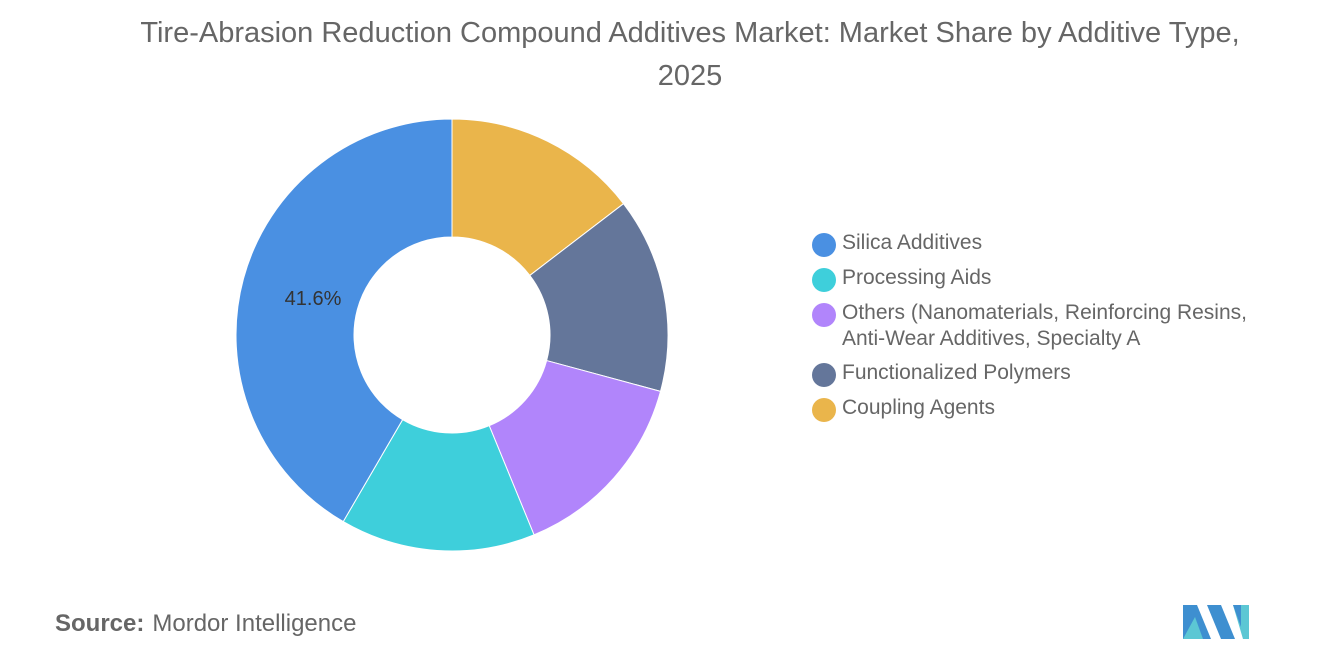 The width and height of the screenshot is (1320, 665). Describe the element at coordinates (344, 320) in the screenshot. I see `slice-silica` at that location.